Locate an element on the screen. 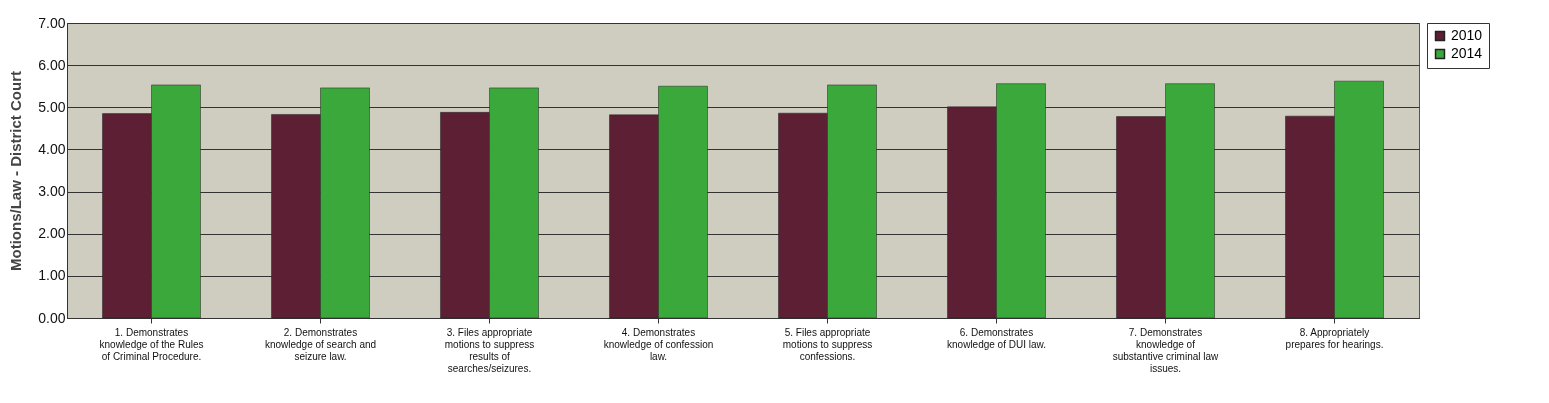 The width and height of the screenshot is (1549, 403). x-tick-label: 4. Demonstrates knowledge of confession law. is located at coordinates (658, 344).